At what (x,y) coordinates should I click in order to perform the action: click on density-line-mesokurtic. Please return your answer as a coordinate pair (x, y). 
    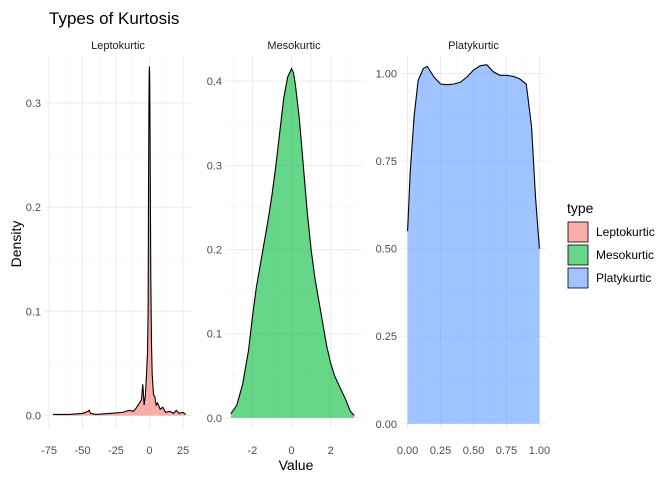
    Looking at the image, I should click on (292, 241).